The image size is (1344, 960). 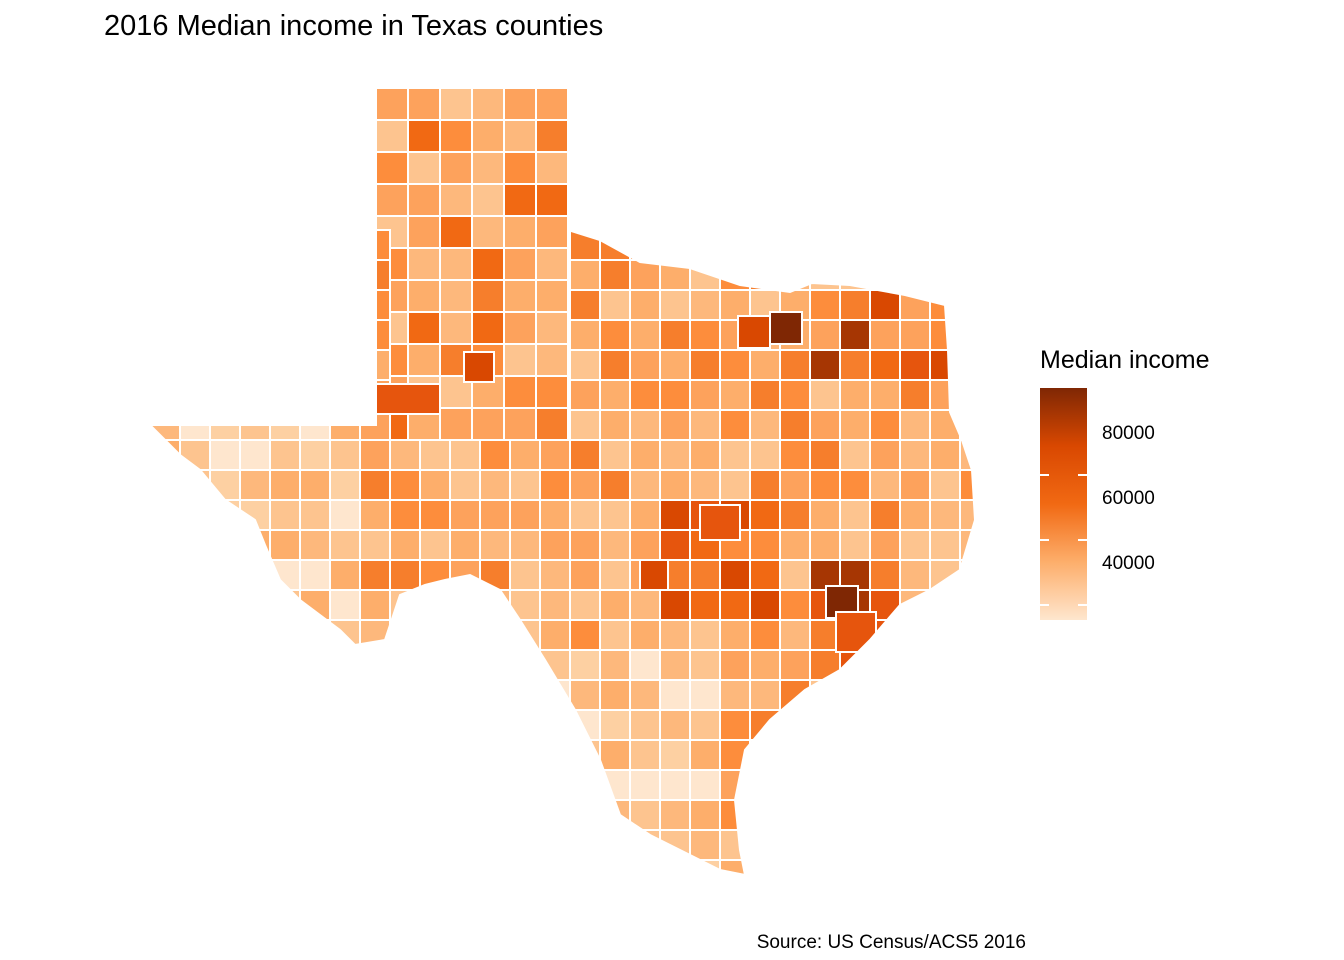 What do you see at coordinates (891, 942) in the screenshot?
I see `source-caption: Source: US Census/ACS5 2016` at bounding box center [891, 942].